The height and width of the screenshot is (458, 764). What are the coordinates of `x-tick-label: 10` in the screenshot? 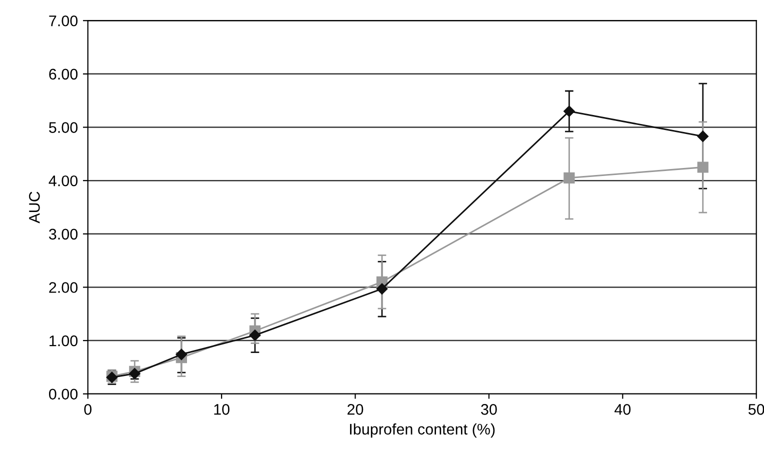 It's located at (222, 409).